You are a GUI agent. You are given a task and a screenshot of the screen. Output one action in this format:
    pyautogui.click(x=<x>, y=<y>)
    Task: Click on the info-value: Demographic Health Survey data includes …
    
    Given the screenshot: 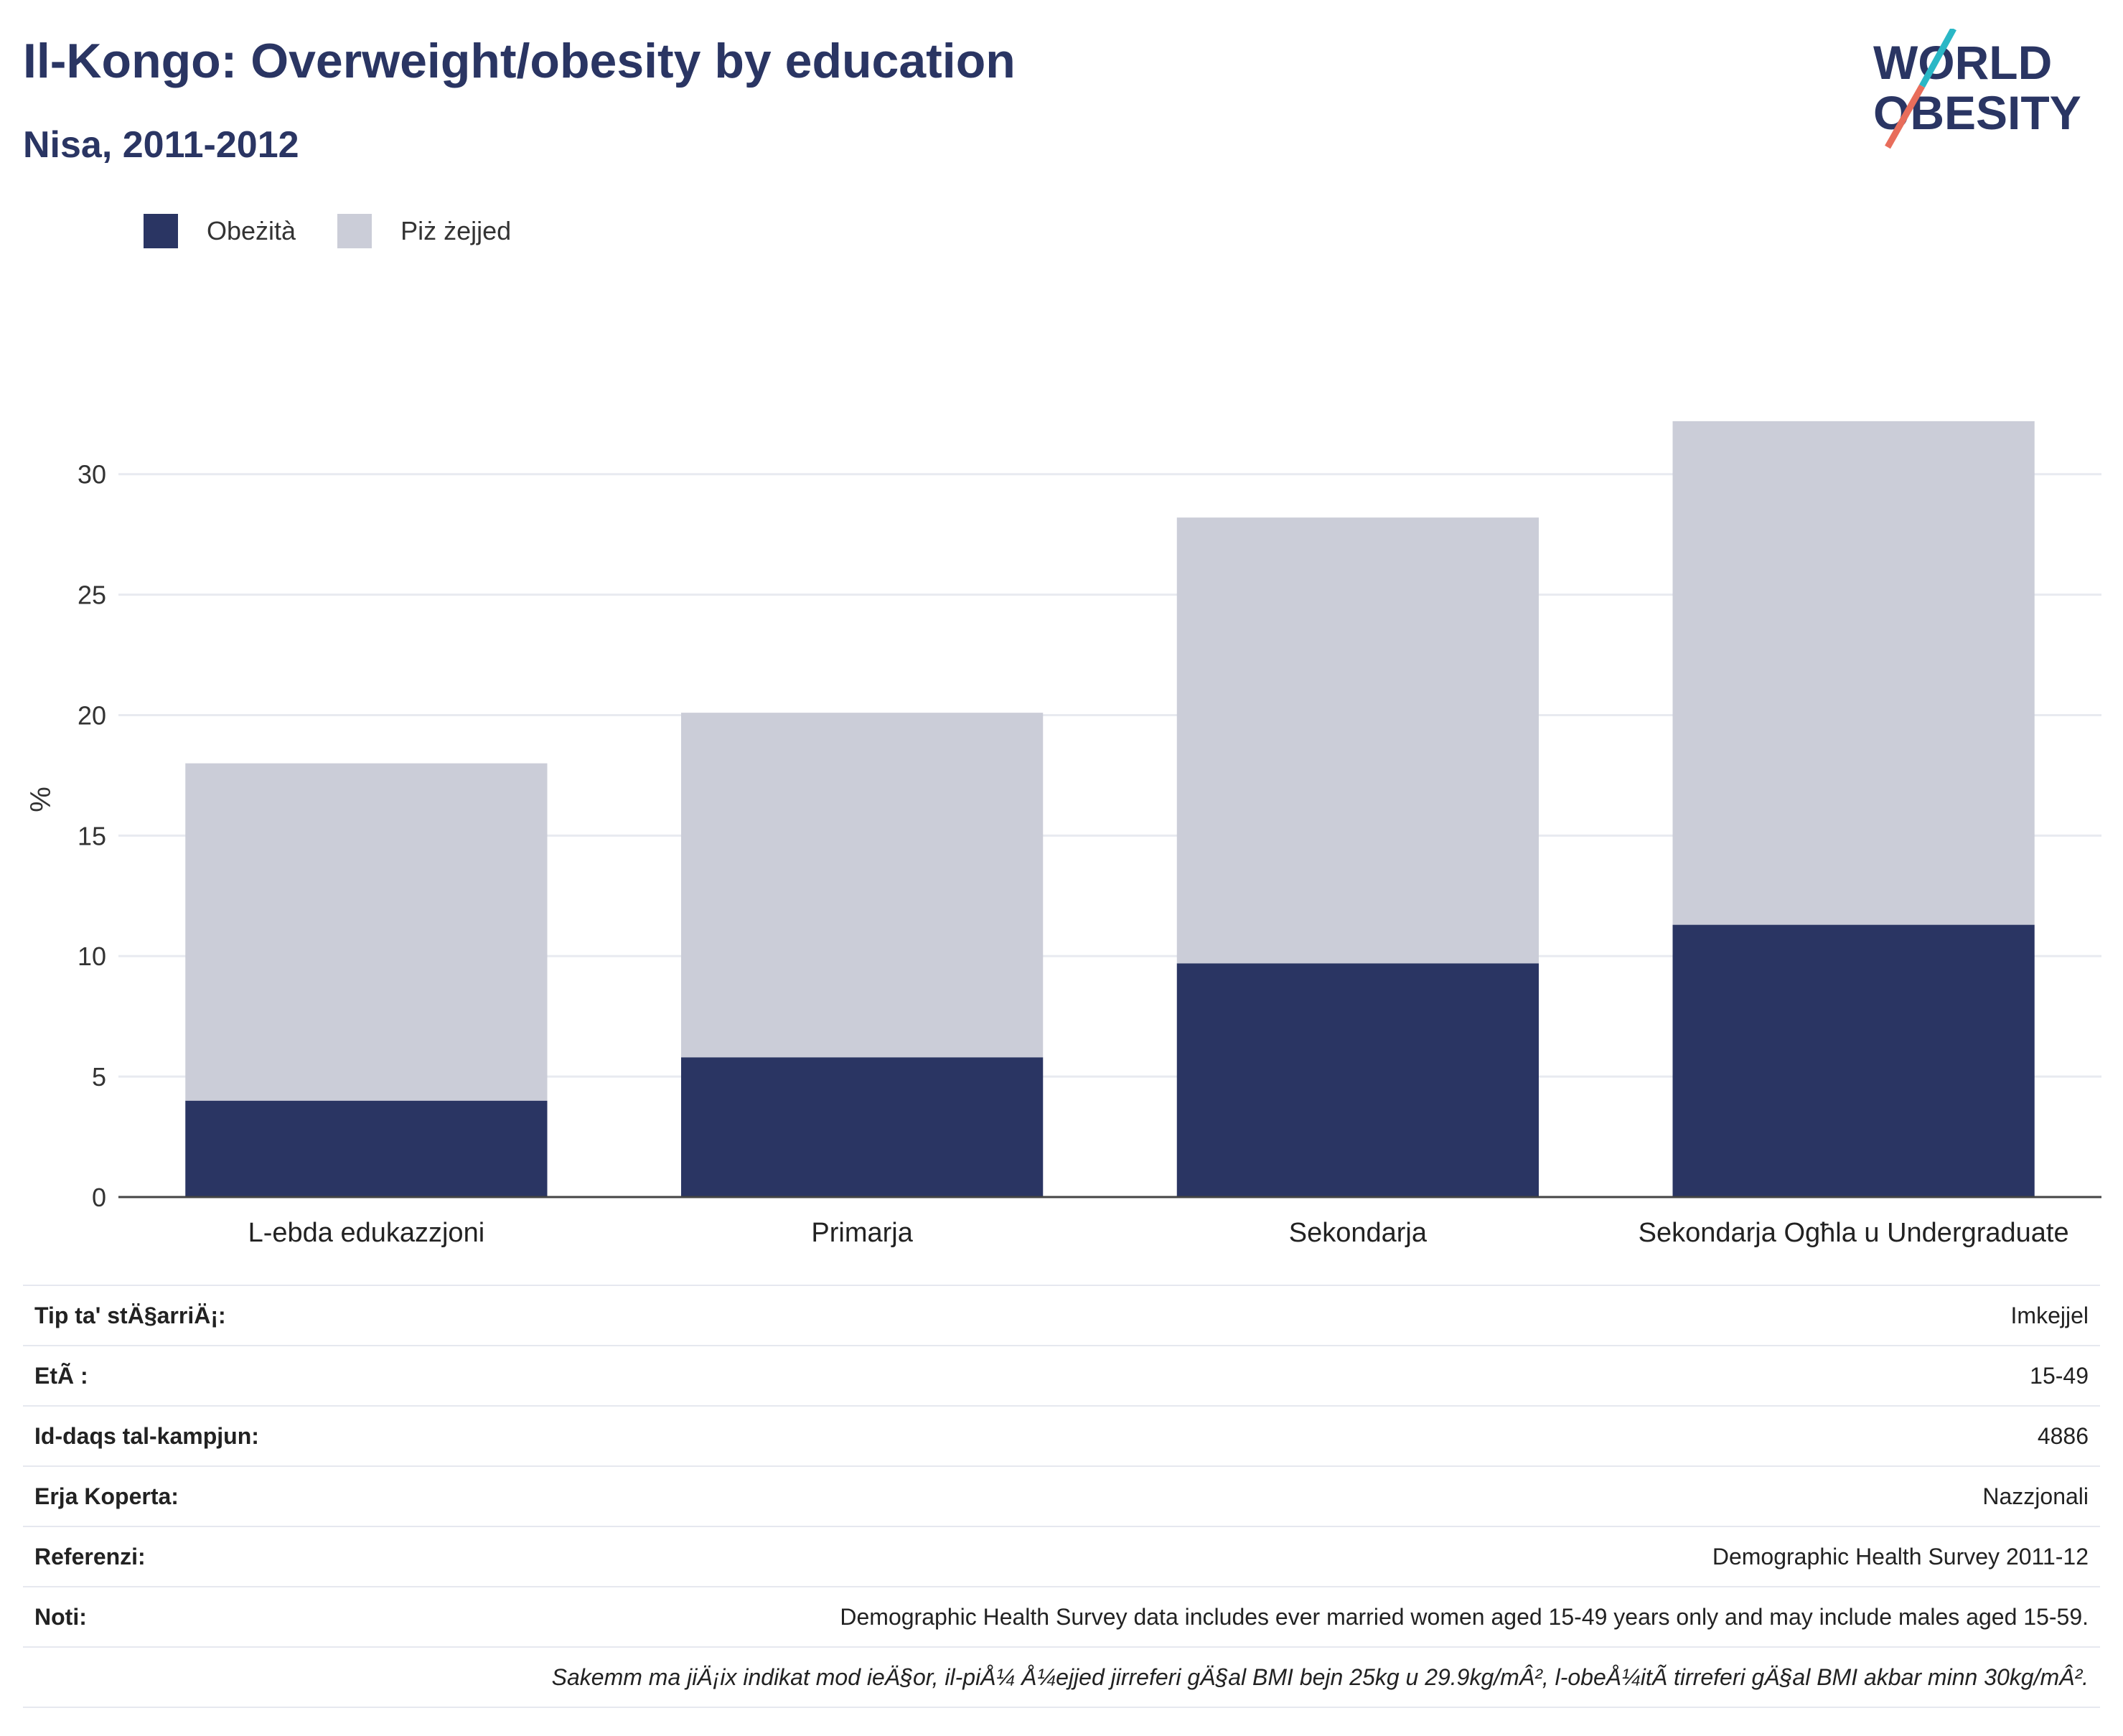 What is the action you would take?
    pyautogui.click(x=1464, y=1616)
    